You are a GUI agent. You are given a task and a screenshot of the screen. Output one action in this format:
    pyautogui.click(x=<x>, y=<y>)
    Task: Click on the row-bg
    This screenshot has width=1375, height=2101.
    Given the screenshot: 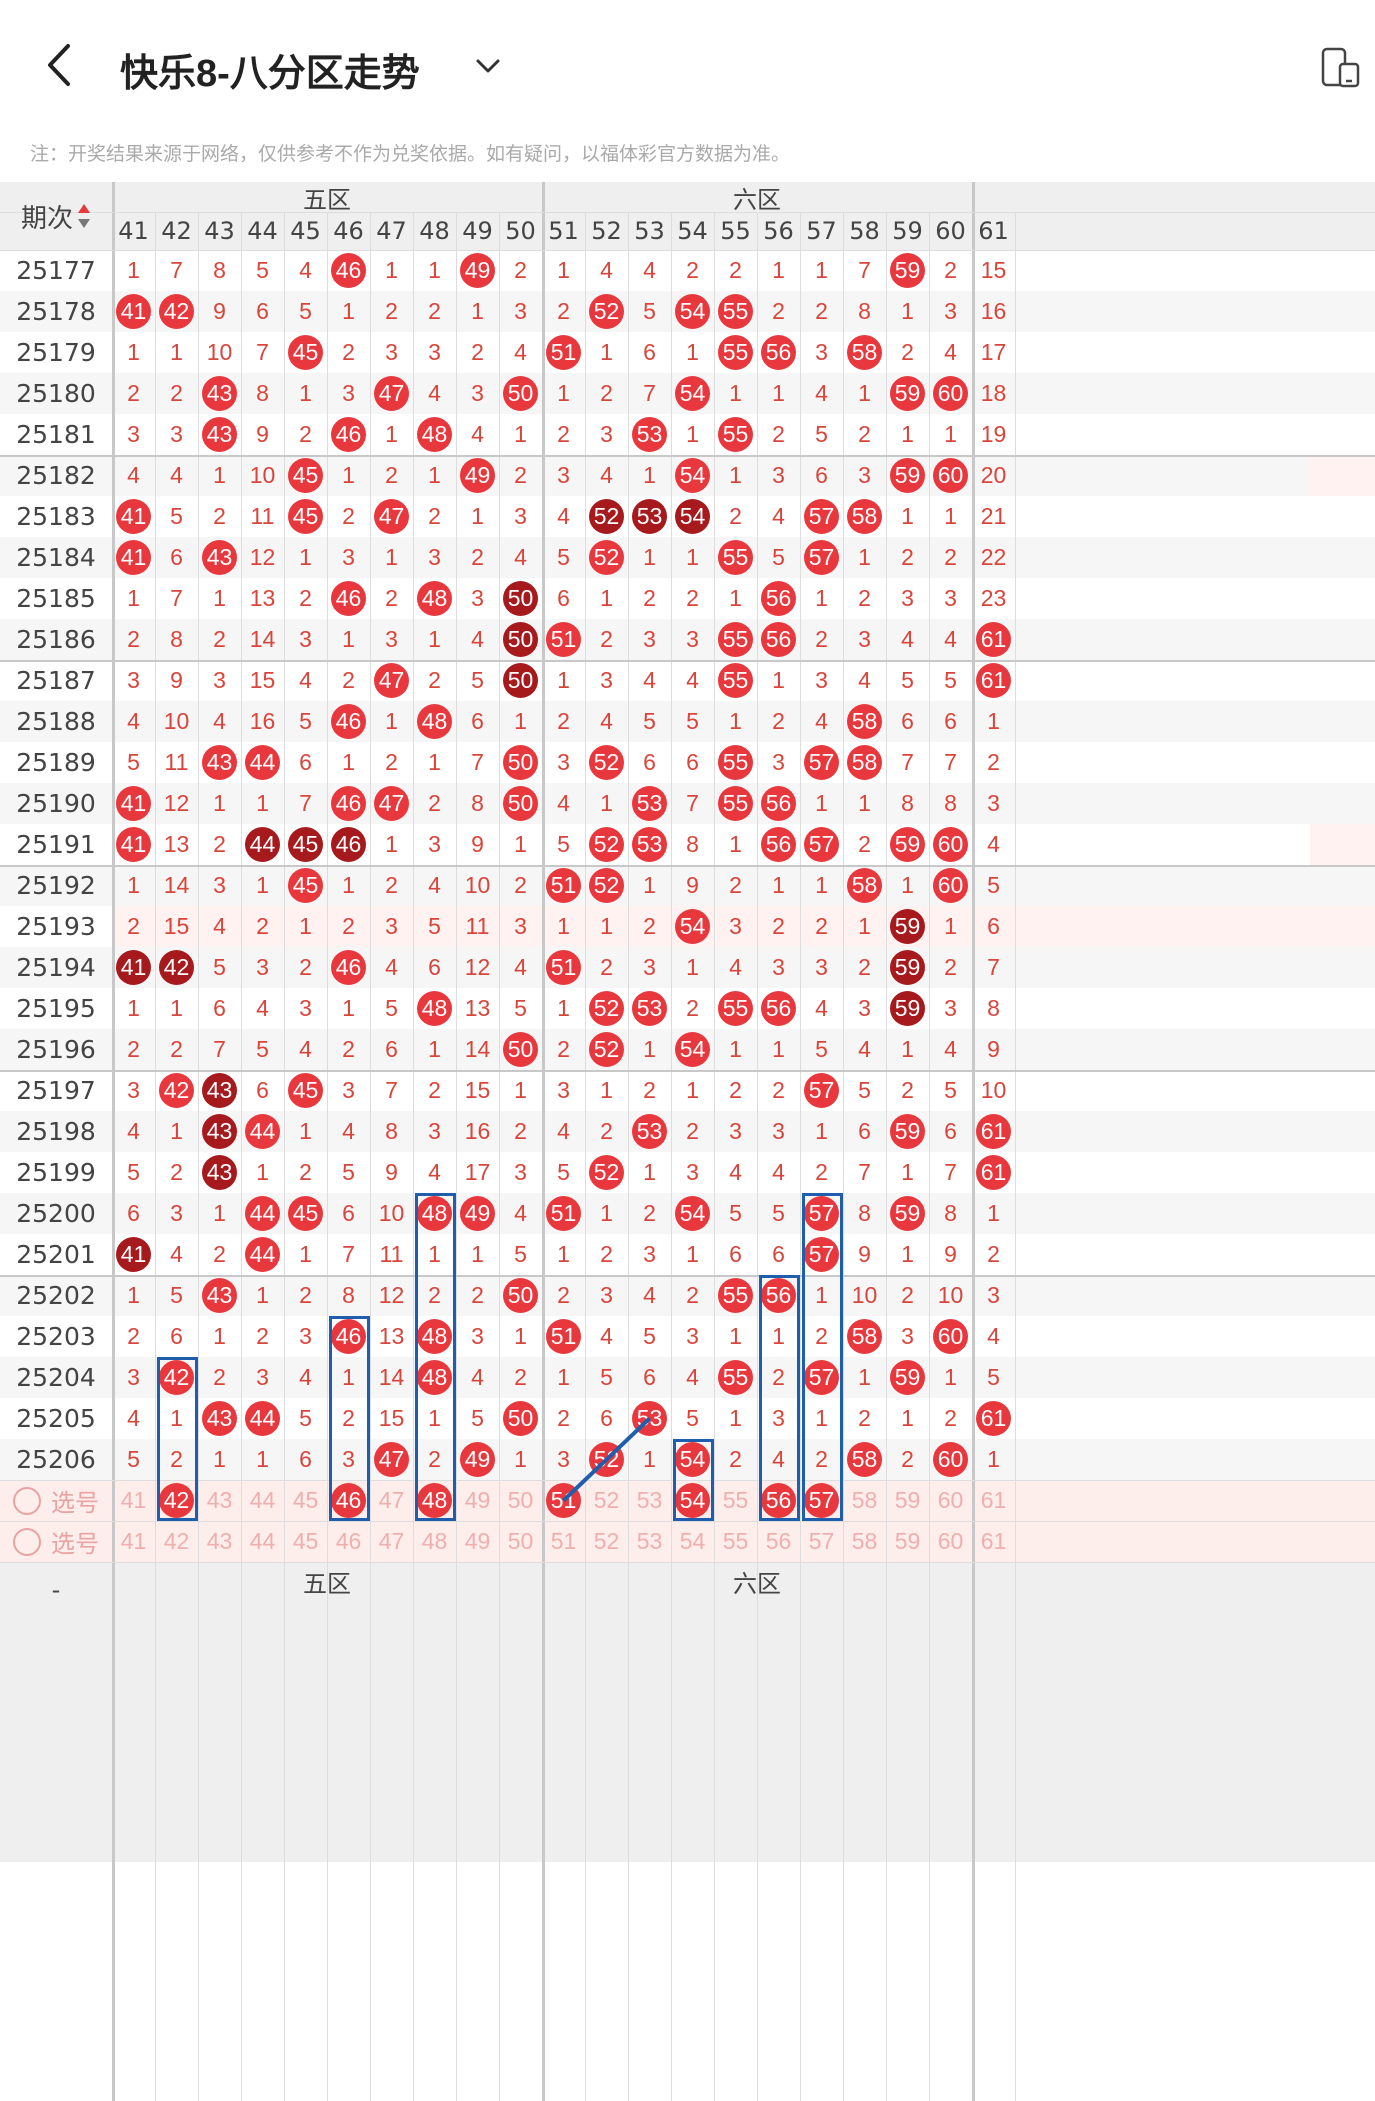 What is the action you would take?
    pyautogui.click(x=687, y=1254)
    